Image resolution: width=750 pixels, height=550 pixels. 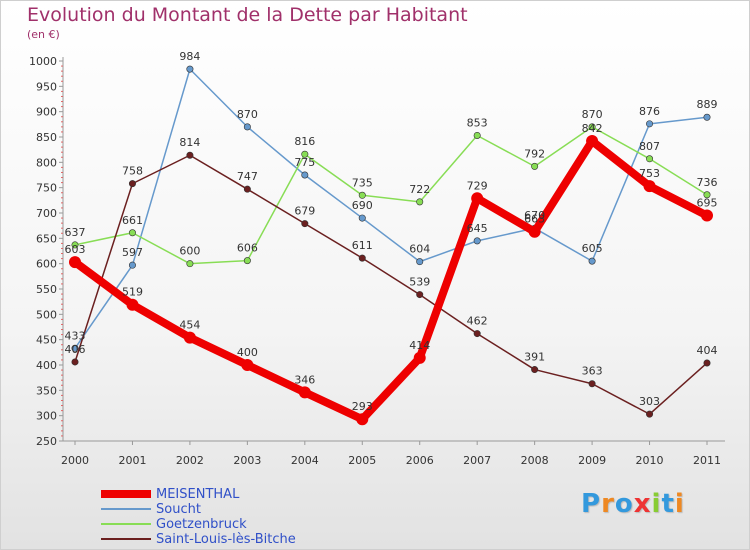 I want to click on y-tick-label: 550, so click(x=46, y=289).